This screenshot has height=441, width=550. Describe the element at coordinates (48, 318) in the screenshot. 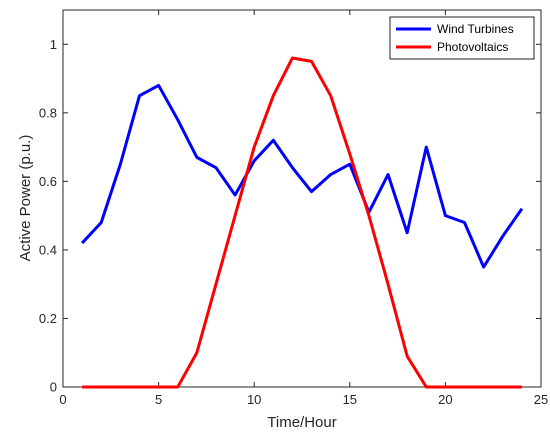

I see `y-tick-label: 0.2` at that location.